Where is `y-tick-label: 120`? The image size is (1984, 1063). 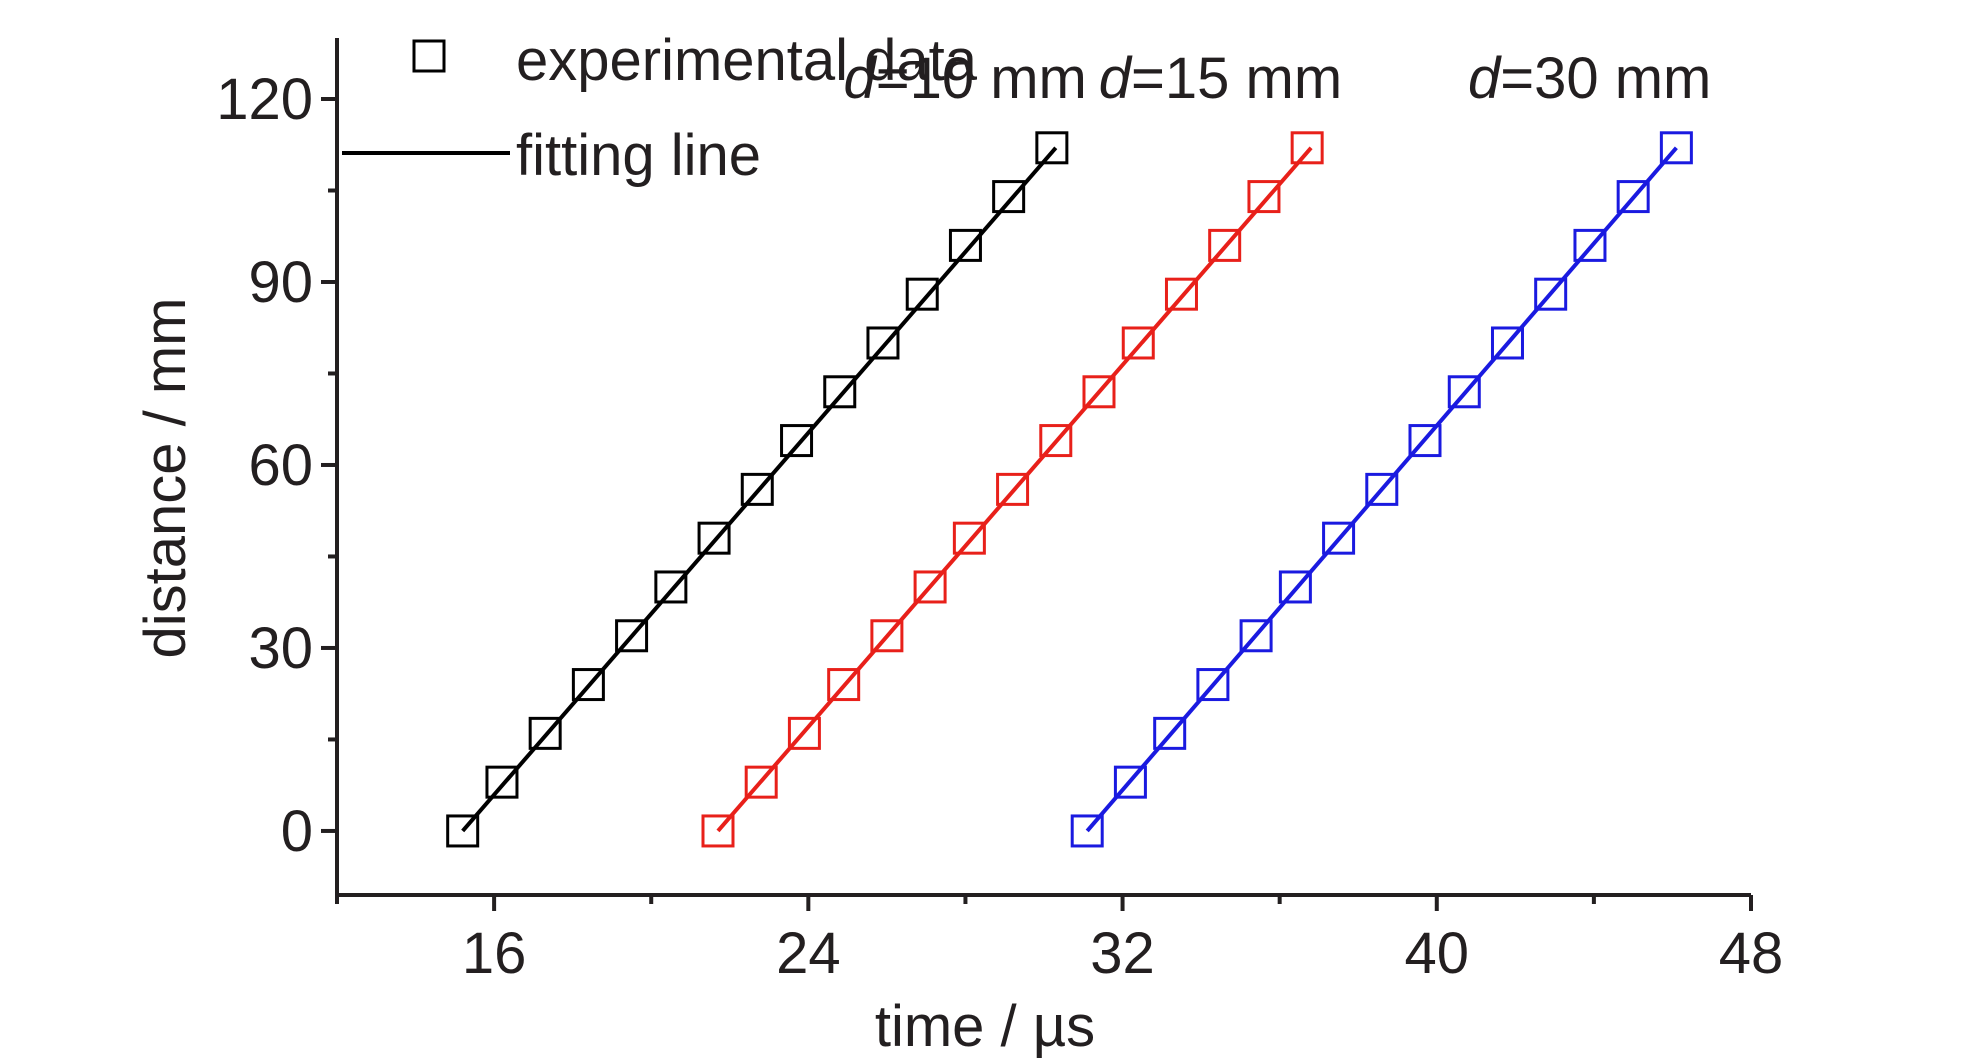 y-tick-label: 120 is located at coordinates (264, 99).